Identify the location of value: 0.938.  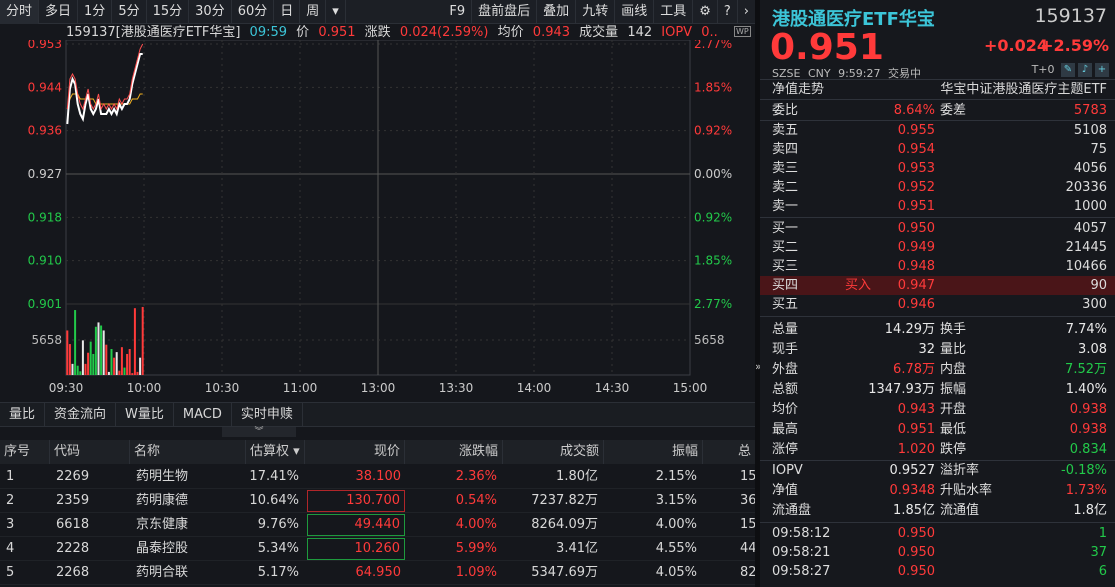
(1088, 429).